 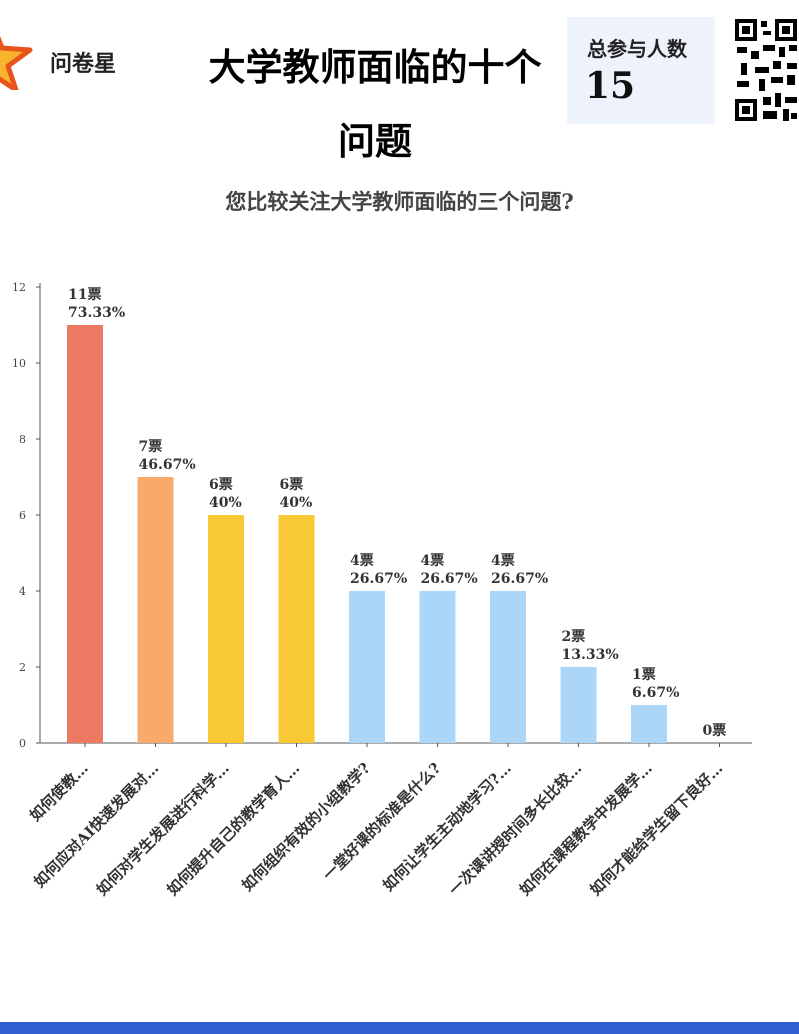 I want to click on vote-percent-label: 6.67%, so click(x=655, y=693).